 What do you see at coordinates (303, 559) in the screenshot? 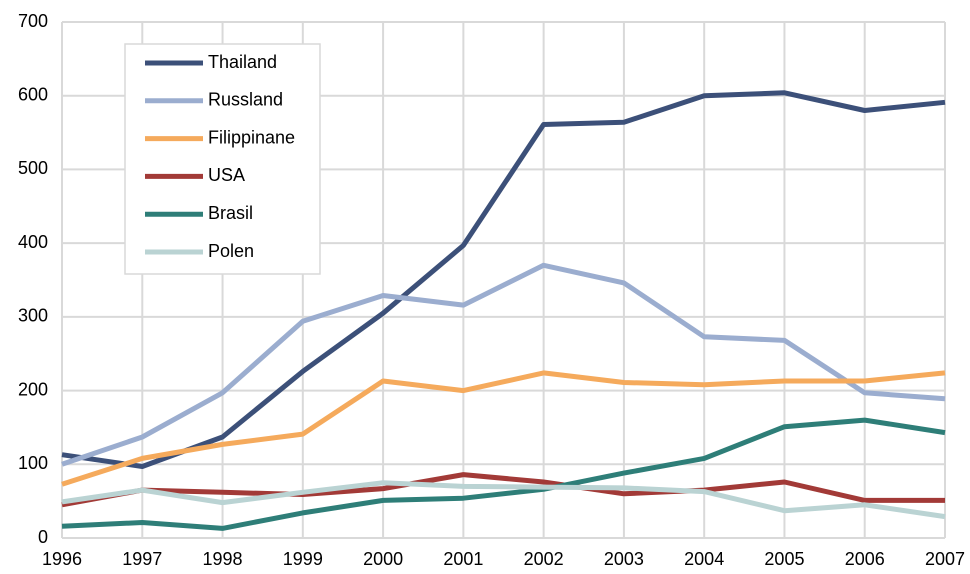
I see `x-tick-label: 1999` at bounding box center [303, 559].